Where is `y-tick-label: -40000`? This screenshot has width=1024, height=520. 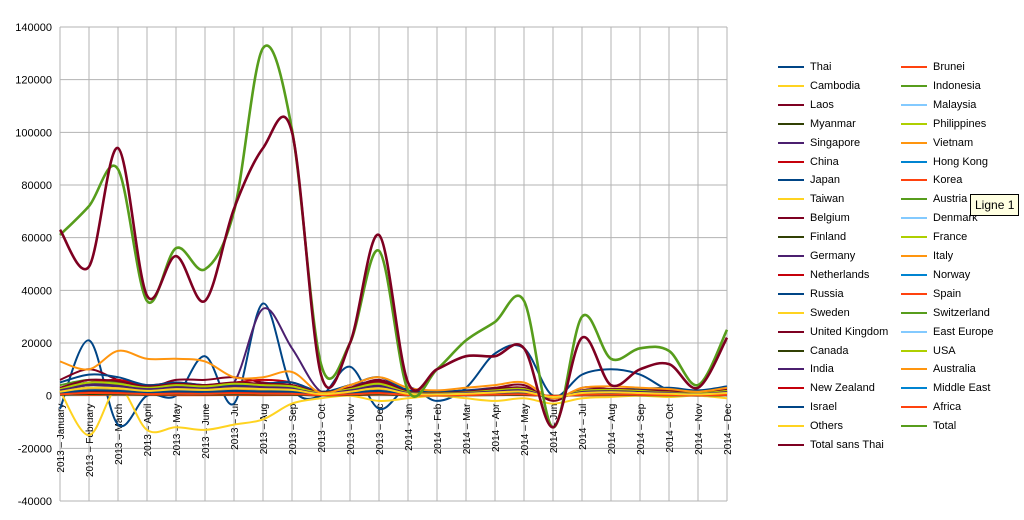
y-tick-label: -40000 is located at coordinates (35, 502).